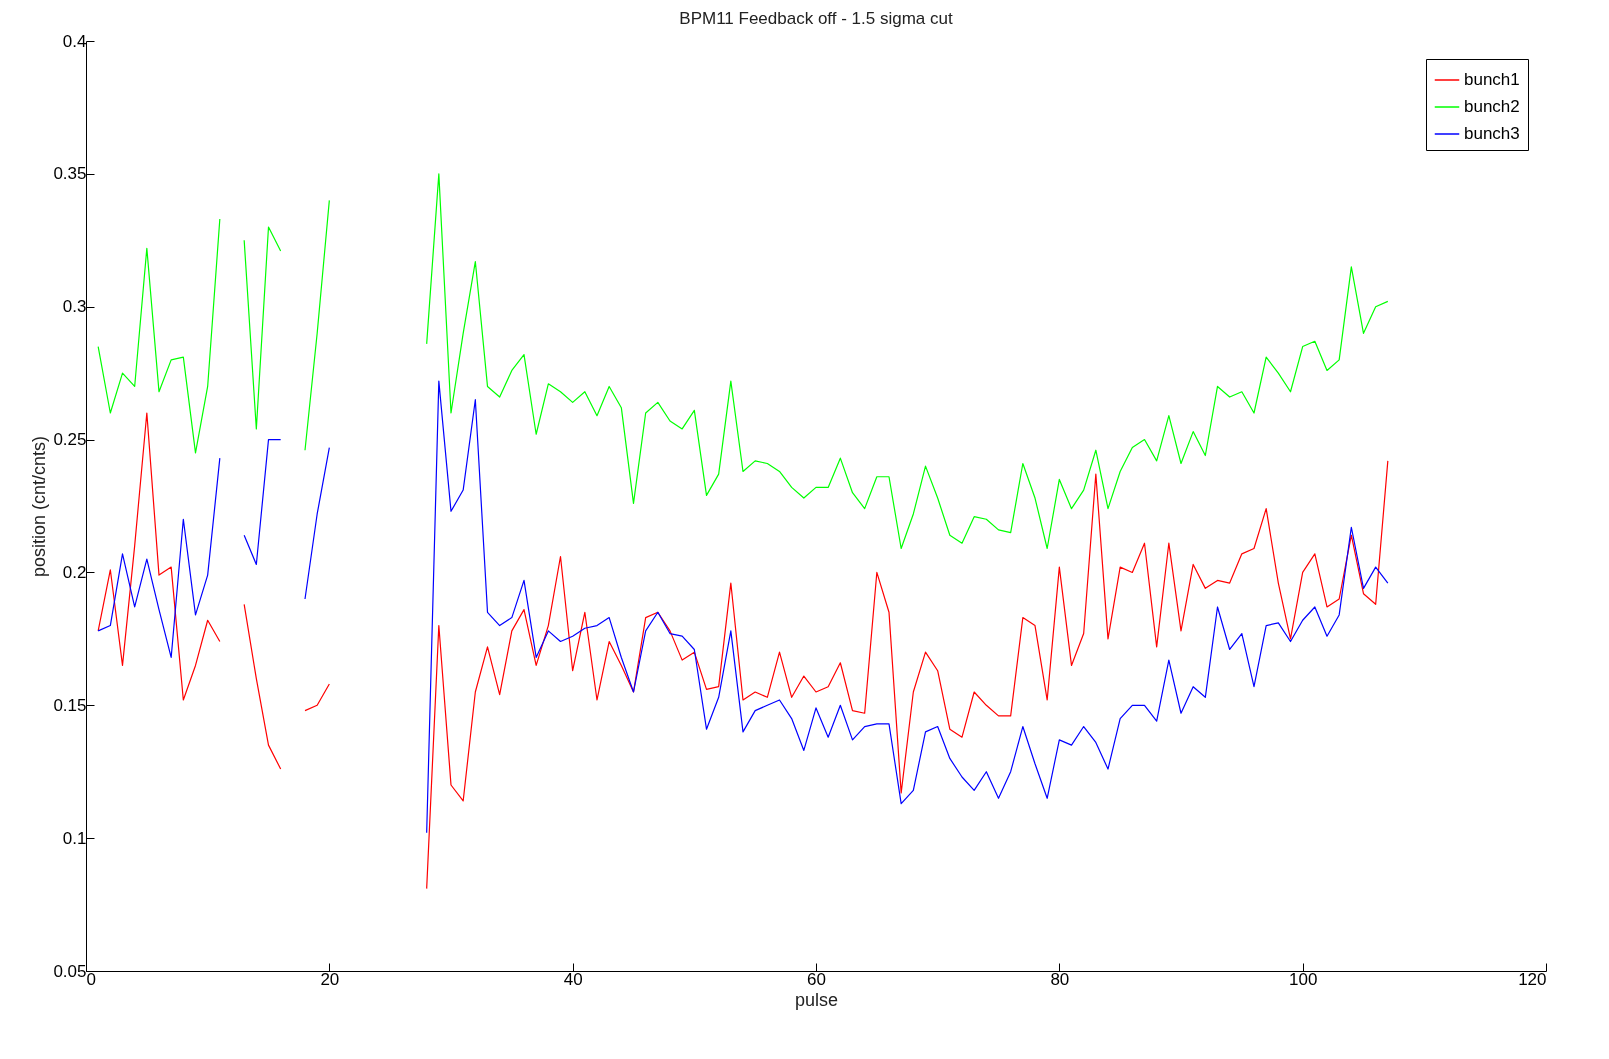 Image resolution: width=1609 pixels, height=1059 pixels. What do you see at coordinates (1492, 79) in the screenshot?
I see `legend-label: bunch1` at bounding box center [1492, 79].